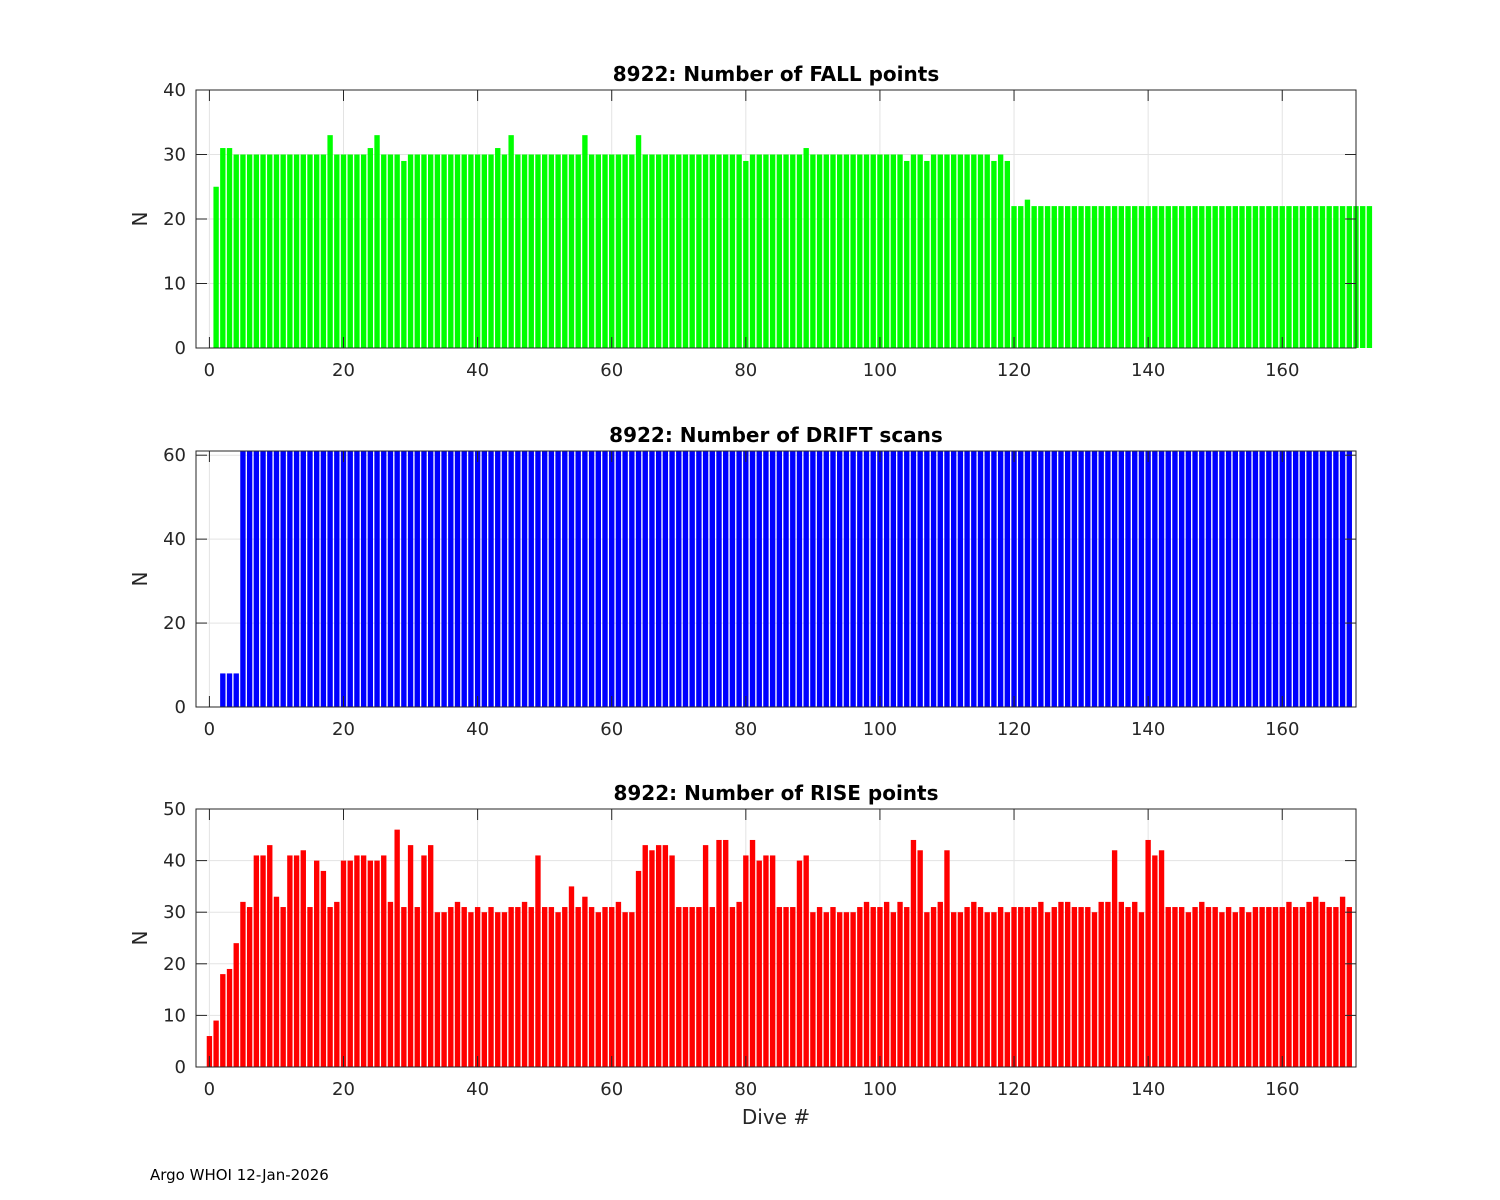  What do you see at coordinates (775, 793) in the screenshot?
I see `chart-title: 8922: Number of RISE points` at bounding box center [775, 793].